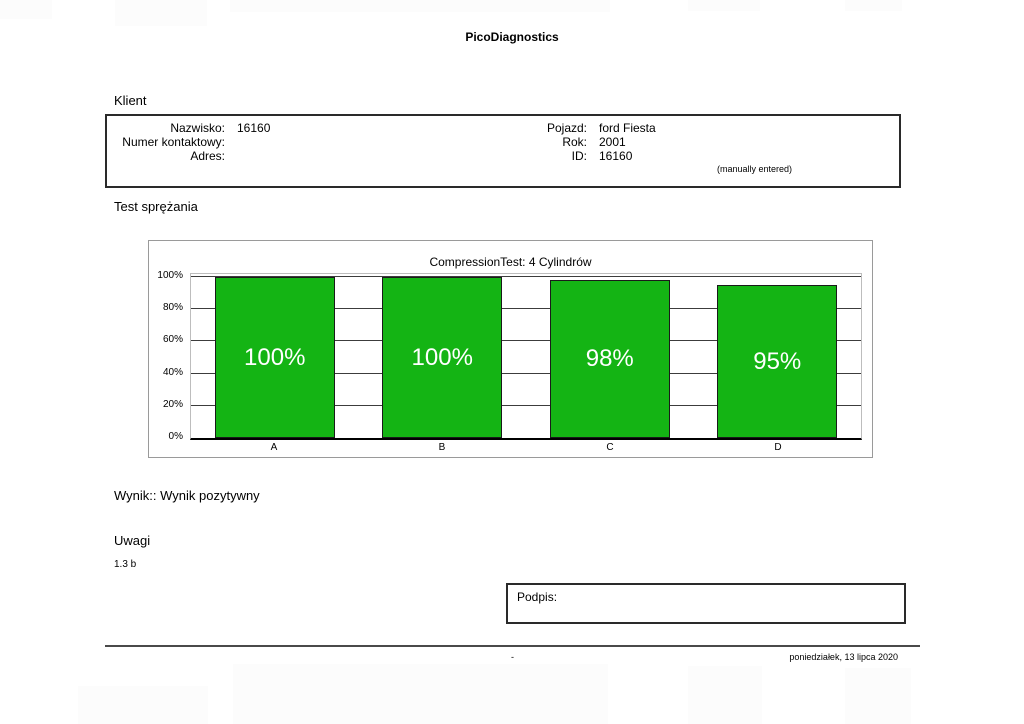 The height and width of the screenshot is (724, 1024). I want to click on test-section-heading: Test sprężania, so click(156, 206).